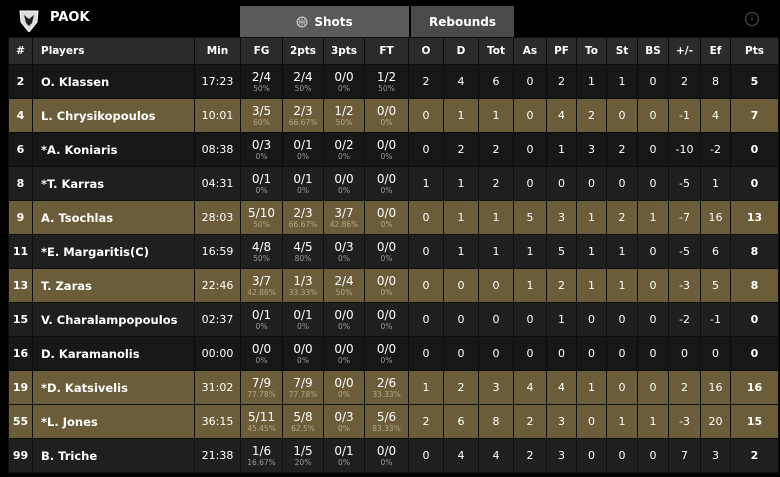 This screenshot has width=780, height=477. Describe the element at coordinates (461, 455) in the screenshot. I see `cell-d: 4` at that location.